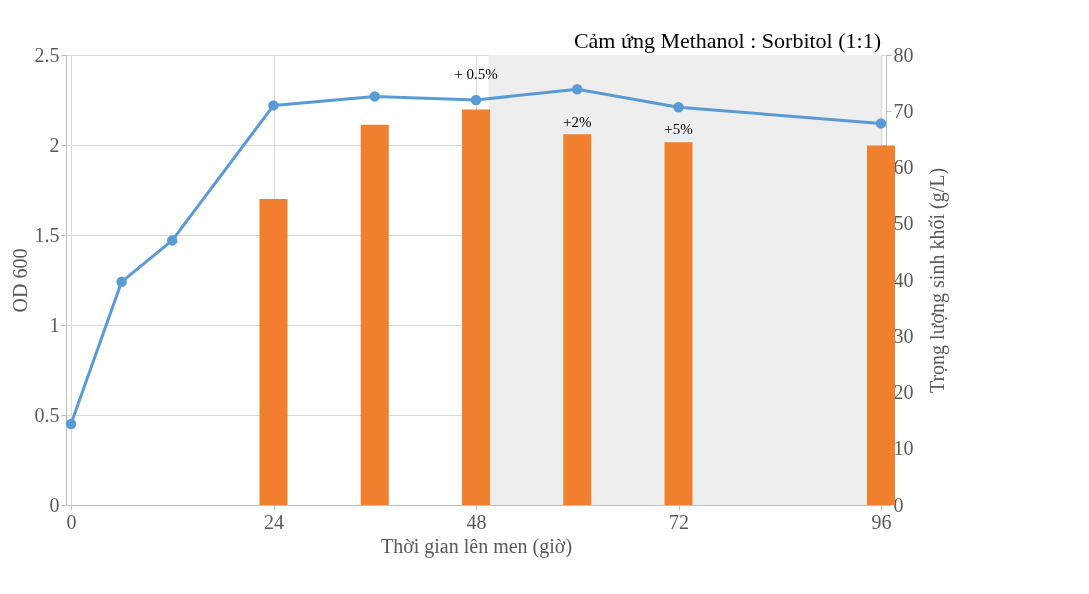 The height and width of the screenshot is (594, 1089). Describe the element at coordinates (881, 521) in the screenshot. I see `x-tick-label: 96` at that location.